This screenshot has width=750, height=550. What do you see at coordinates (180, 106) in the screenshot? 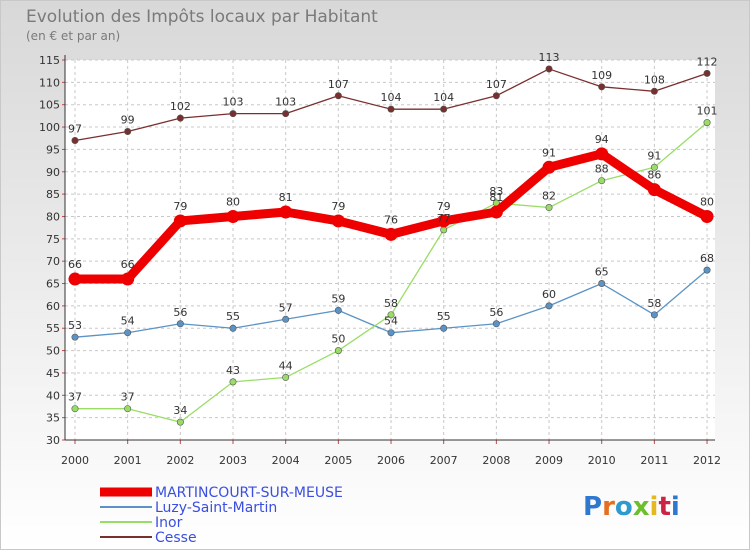
I see `data-label-Cesse: 102` at bounding box center [180, 106].